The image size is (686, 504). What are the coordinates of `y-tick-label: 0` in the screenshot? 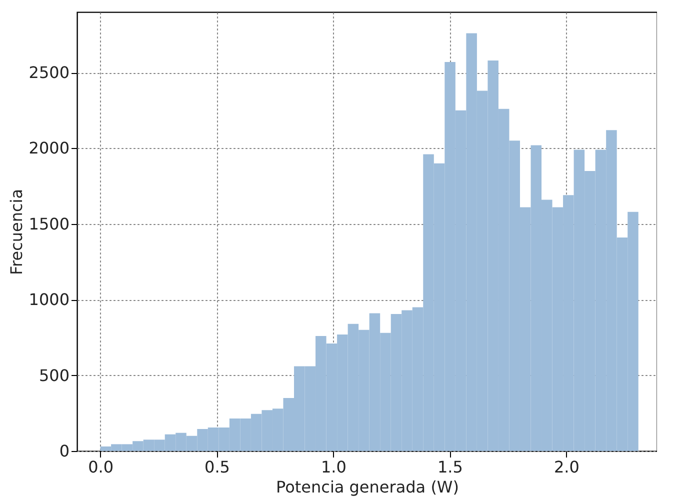 It's located at (64, 451).